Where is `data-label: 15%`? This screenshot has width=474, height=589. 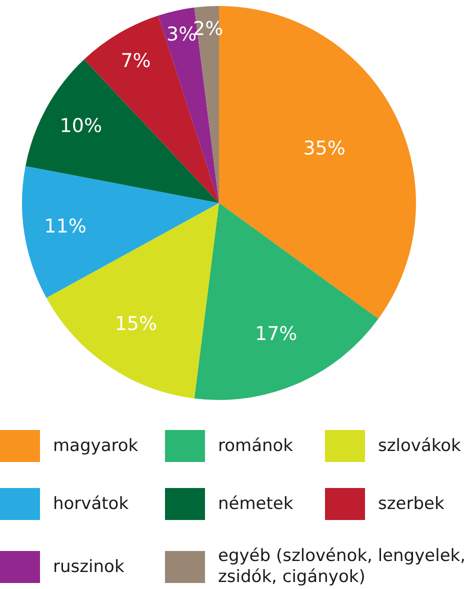
data-label: 15% is located at coordinates (136, 324).